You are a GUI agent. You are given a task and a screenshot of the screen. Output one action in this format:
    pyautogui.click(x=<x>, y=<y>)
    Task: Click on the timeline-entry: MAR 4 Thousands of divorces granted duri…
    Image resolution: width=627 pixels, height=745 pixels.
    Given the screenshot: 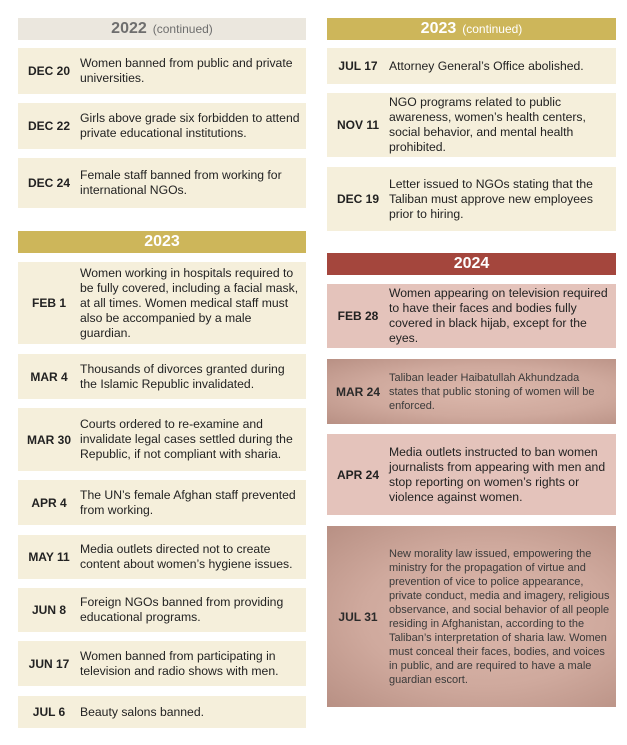 What is the action you would take?
    pyautogui.click(x=162, y=376)
    